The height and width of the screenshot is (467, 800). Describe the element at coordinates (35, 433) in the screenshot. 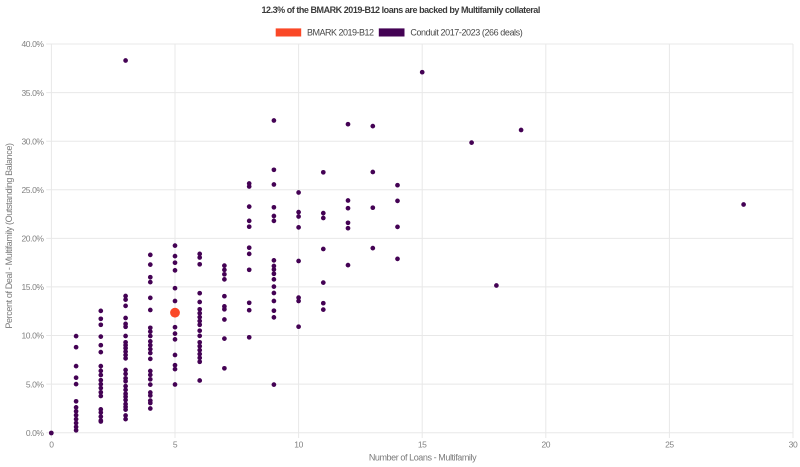

I see `svg-text: 0.0%` at that location.